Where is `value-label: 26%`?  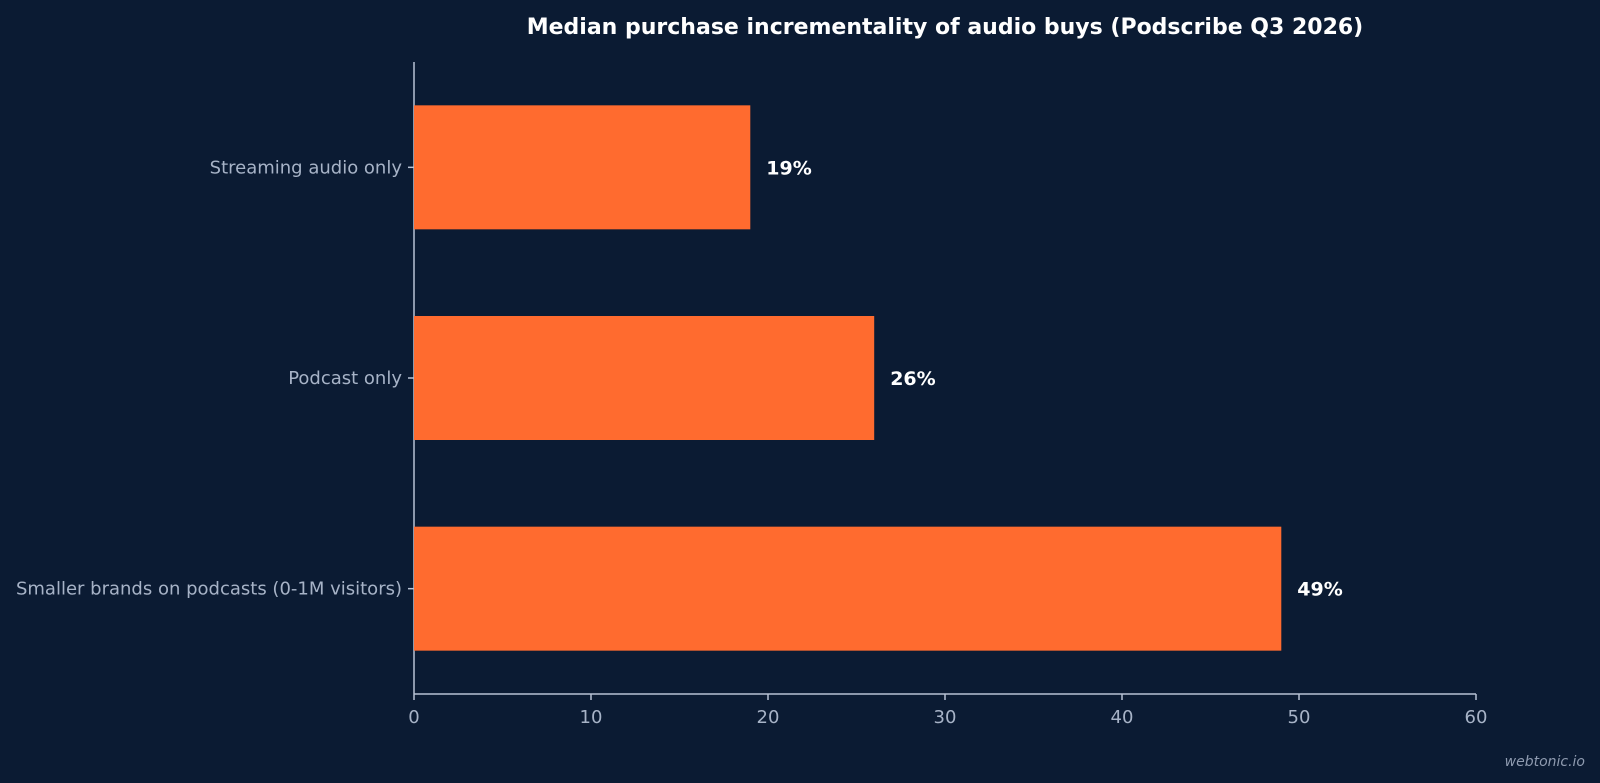 value-label: 26% is located at coordinates (912, 379).